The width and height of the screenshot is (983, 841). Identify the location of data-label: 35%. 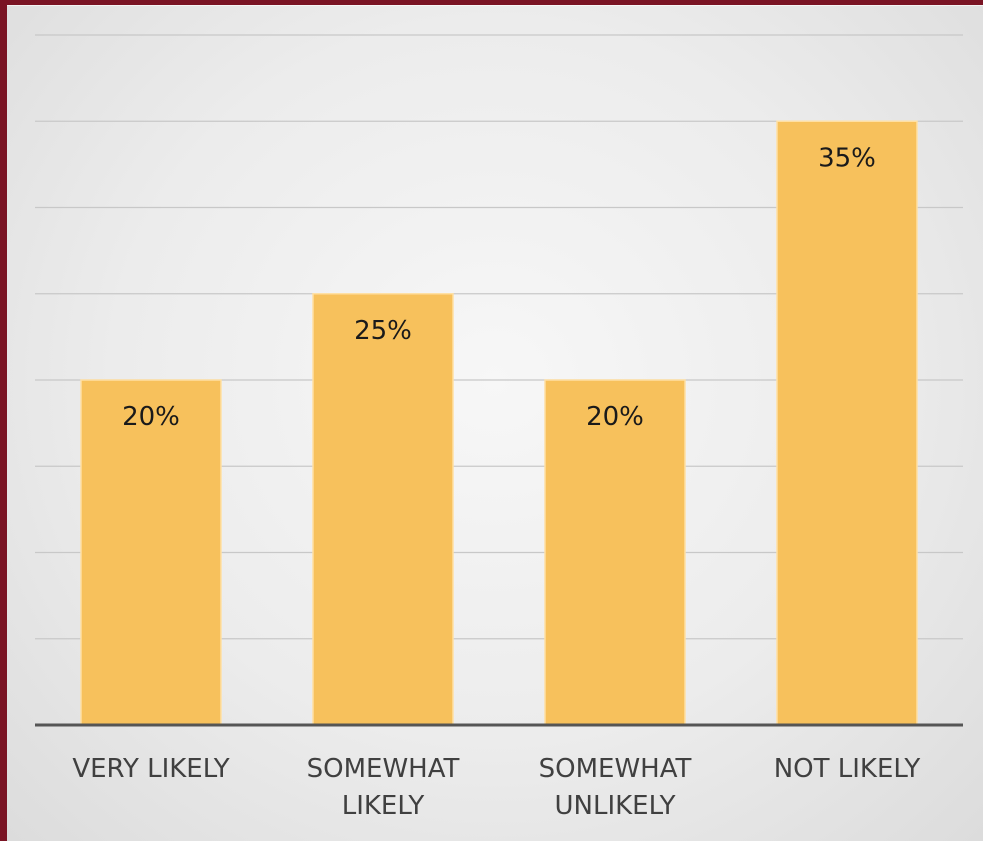
(847, 158).